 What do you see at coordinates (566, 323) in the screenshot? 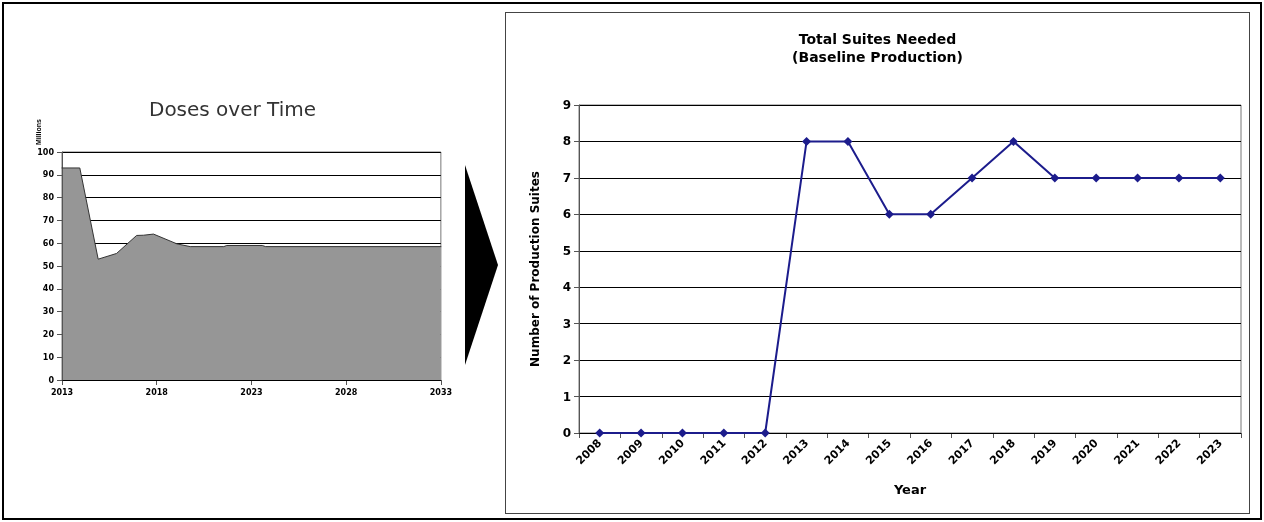
I see `y-tick-label: 3` at bounding box center [566, 323].